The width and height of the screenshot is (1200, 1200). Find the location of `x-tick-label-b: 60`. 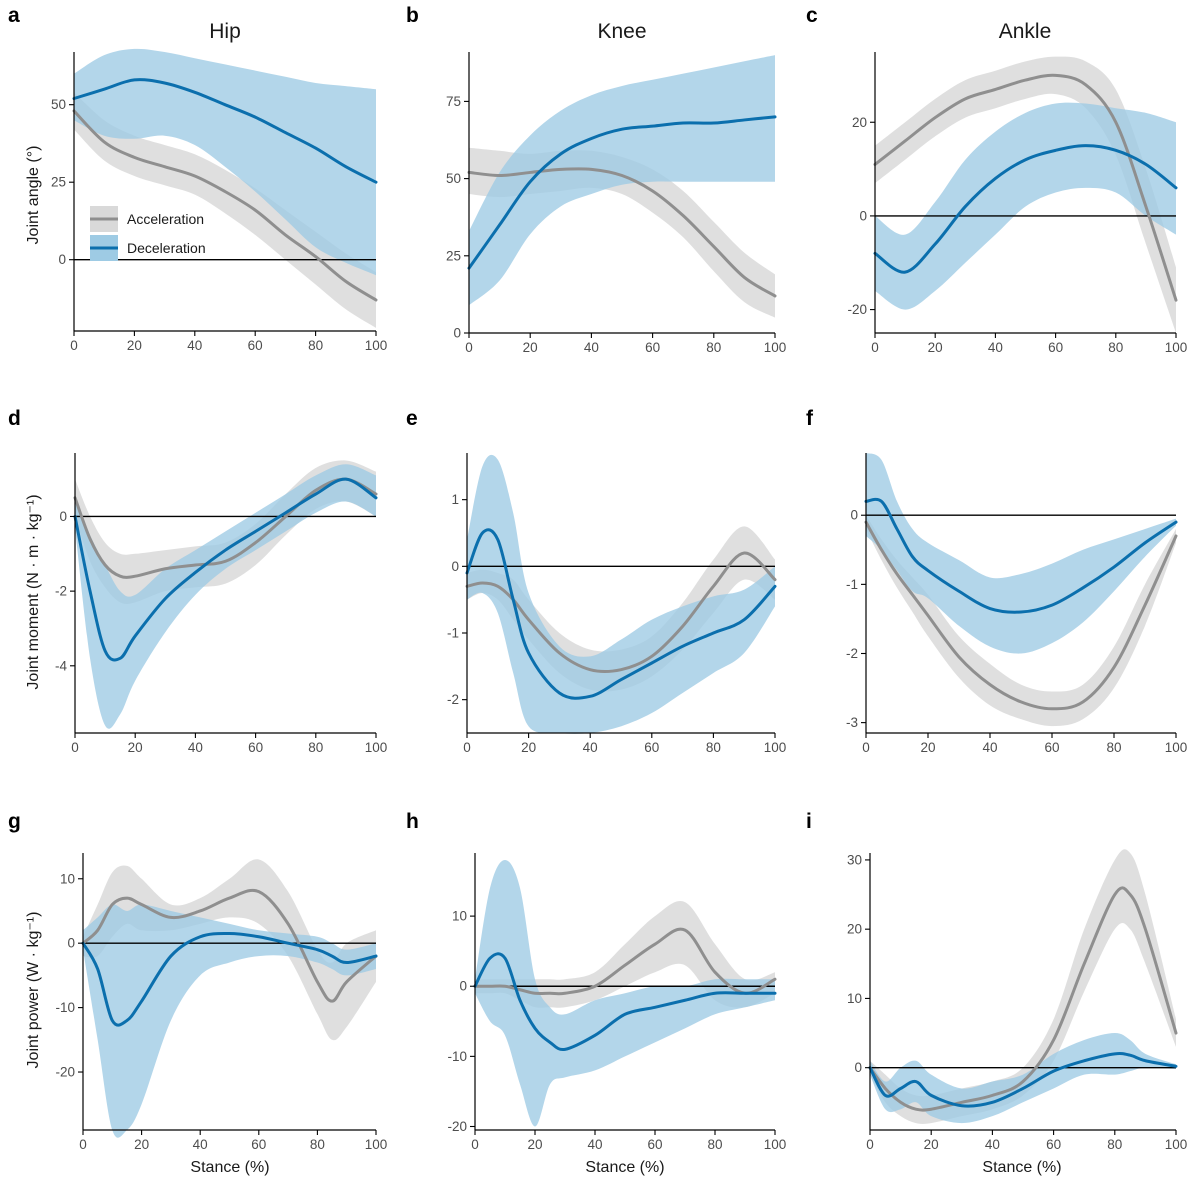

x-tick-label-b: 60 is located at coordinates (652, 347).